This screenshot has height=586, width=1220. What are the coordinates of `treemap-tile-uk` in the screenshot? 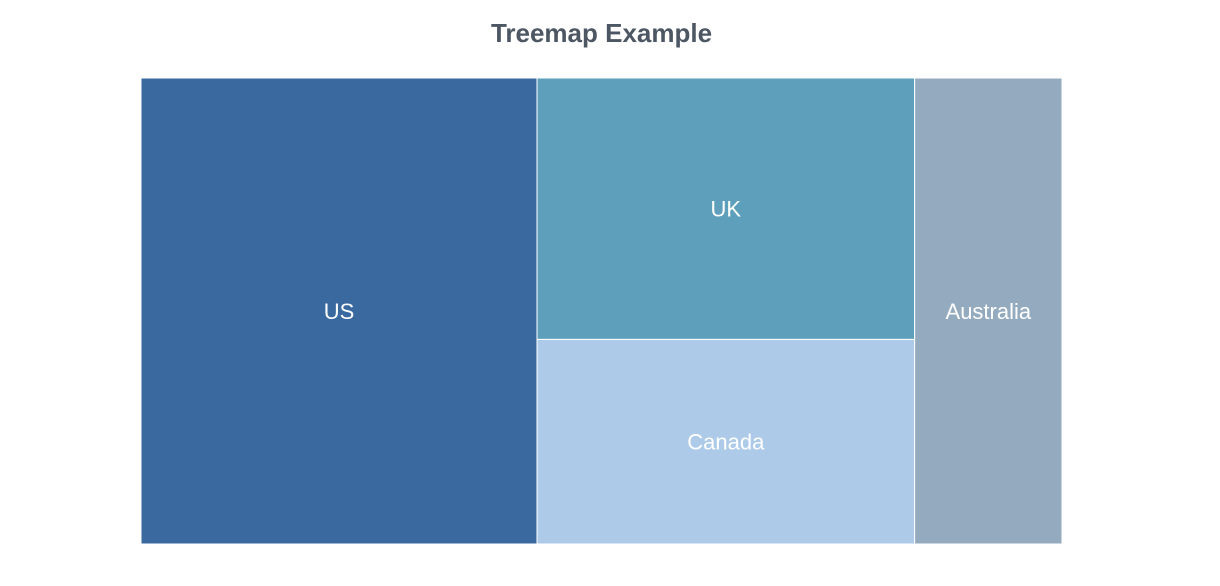 It's located at (726, 208).